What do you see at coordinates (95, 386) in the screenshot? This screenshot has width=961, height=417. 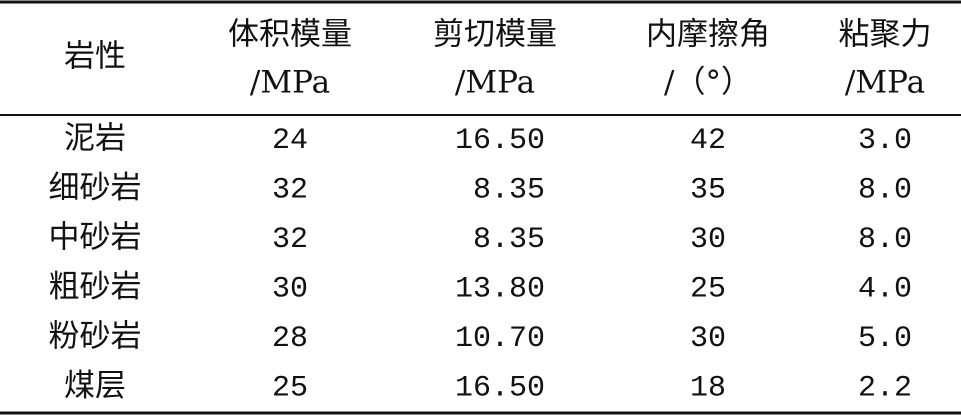 I see `row-label: 煤层` at bounding box center [95, 386].